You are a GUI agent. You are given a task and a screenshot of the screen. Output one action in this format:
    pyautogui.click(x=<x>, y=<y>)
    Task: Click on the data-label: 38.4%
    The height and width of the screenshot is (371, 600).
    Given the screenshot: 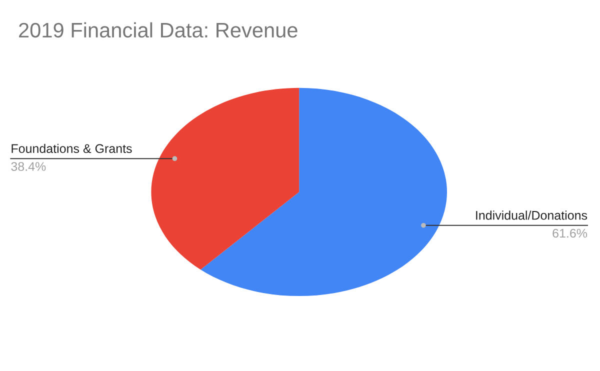 What is the action you would take?
    pyautogui.click(x=28, y=166)
    